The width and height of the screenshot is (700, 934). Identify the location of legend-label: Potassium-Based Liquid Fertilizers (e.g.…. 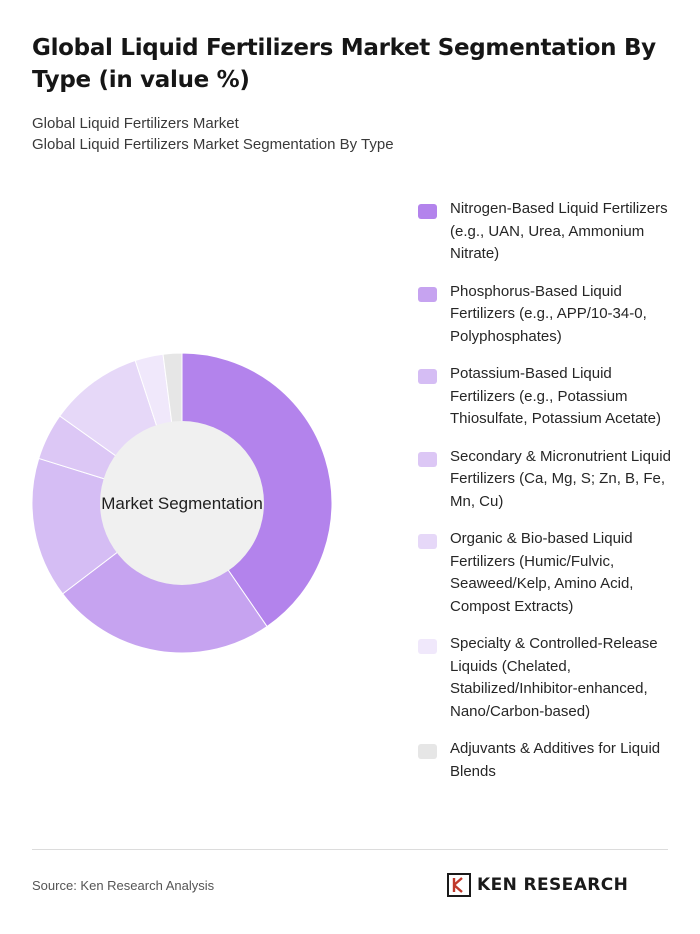
(555, 396).